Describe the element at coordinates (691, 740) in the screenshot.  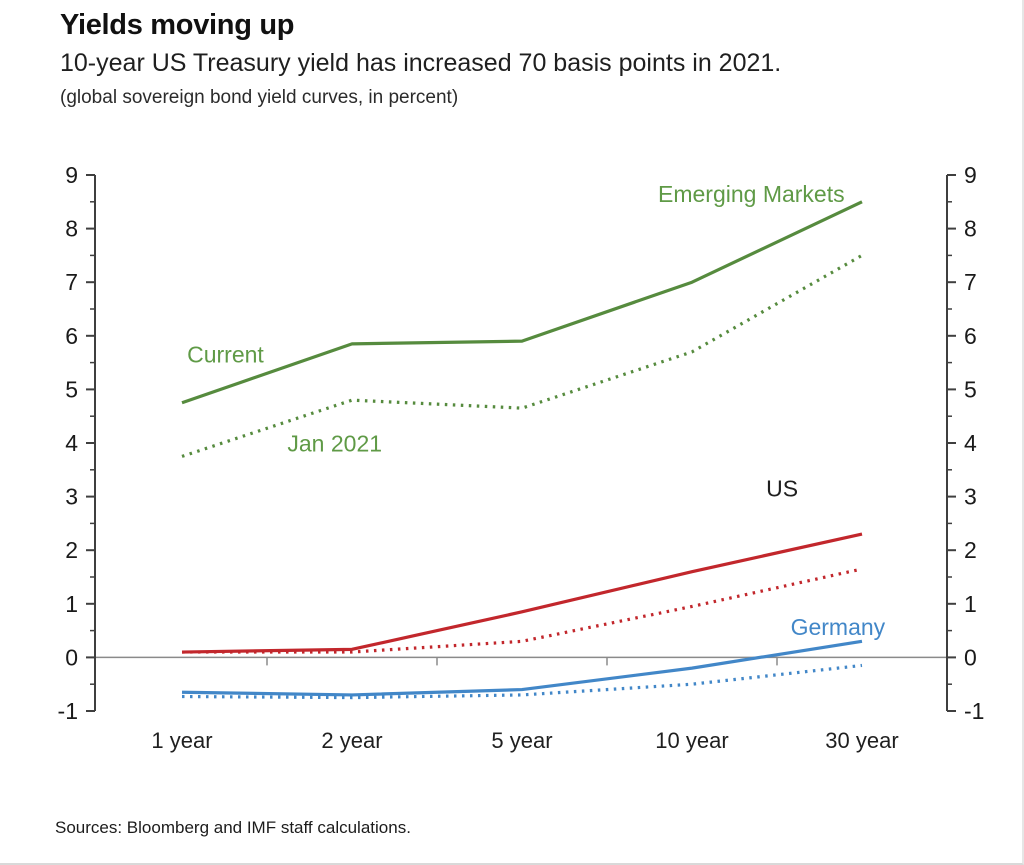
I see `x-axis-label: 10 year` at that location.